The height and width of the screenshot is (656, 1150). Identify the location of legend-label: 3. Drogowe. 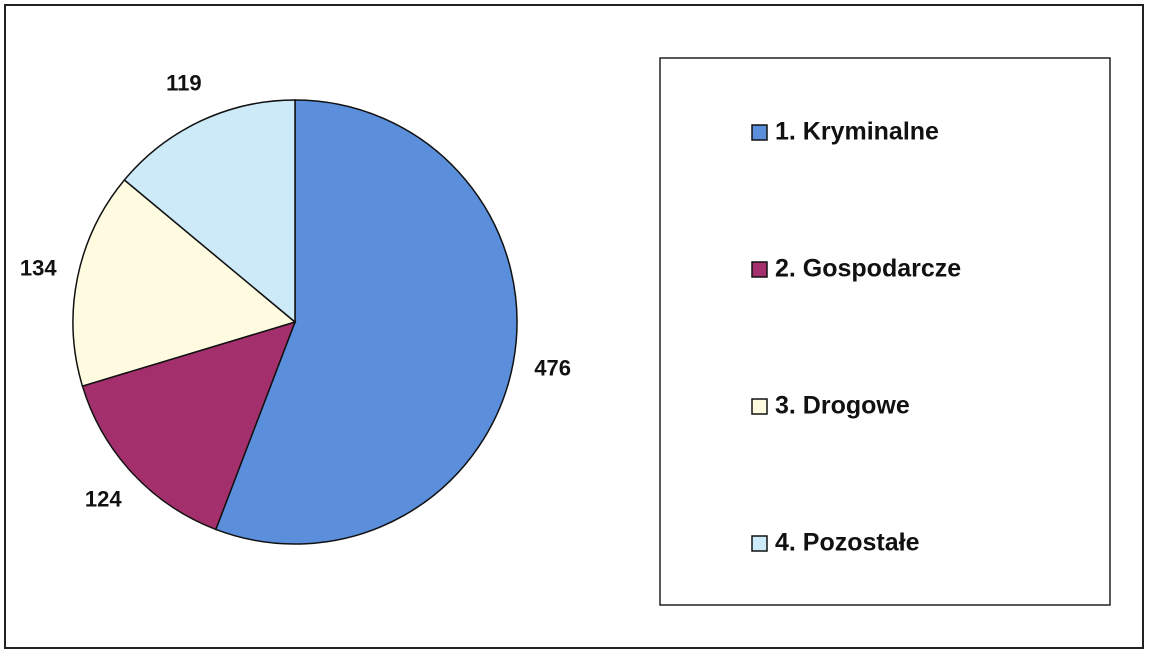
(842, 406).